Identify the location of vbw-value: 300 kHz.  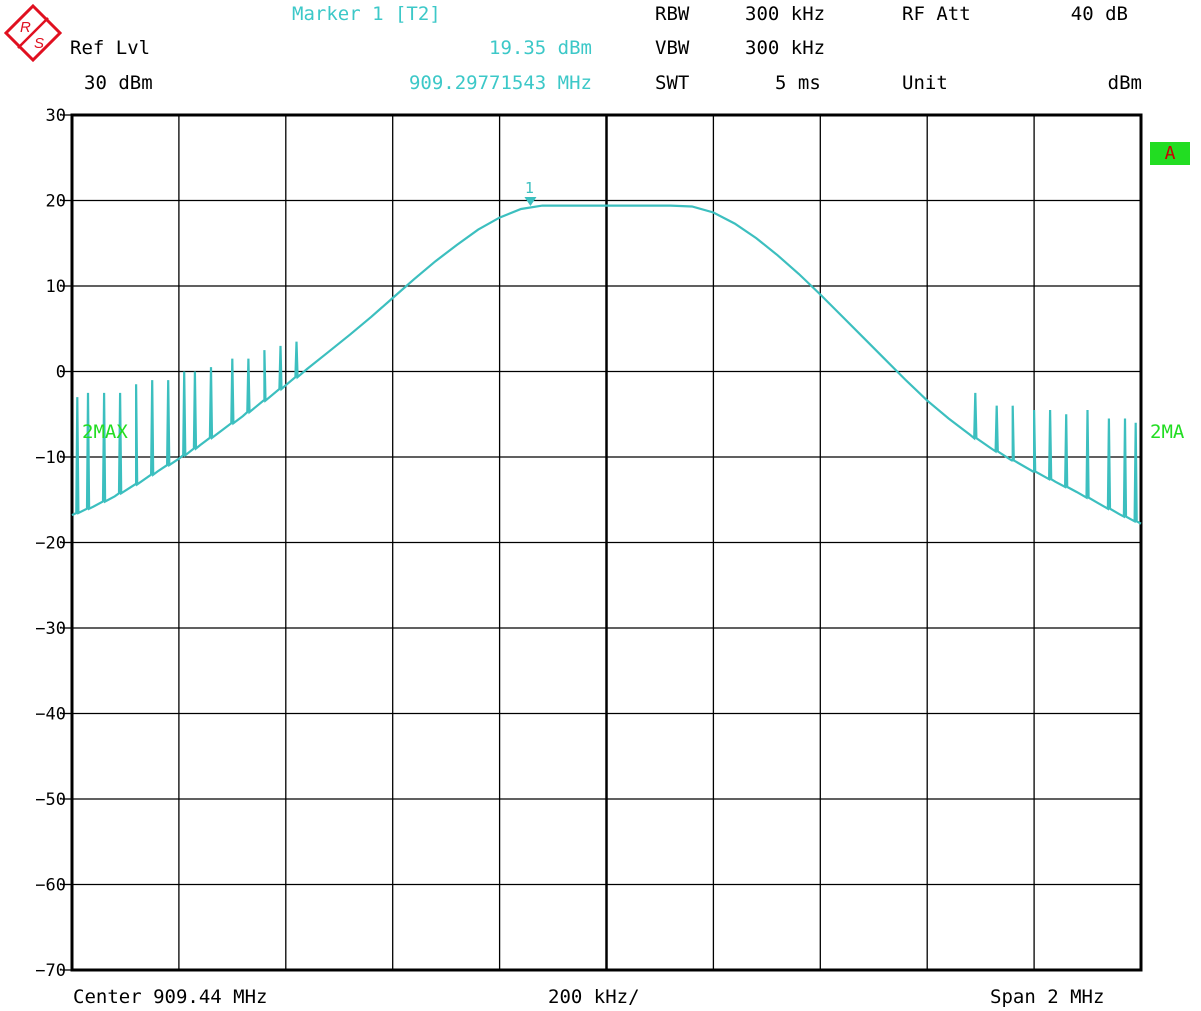
(785, 48).